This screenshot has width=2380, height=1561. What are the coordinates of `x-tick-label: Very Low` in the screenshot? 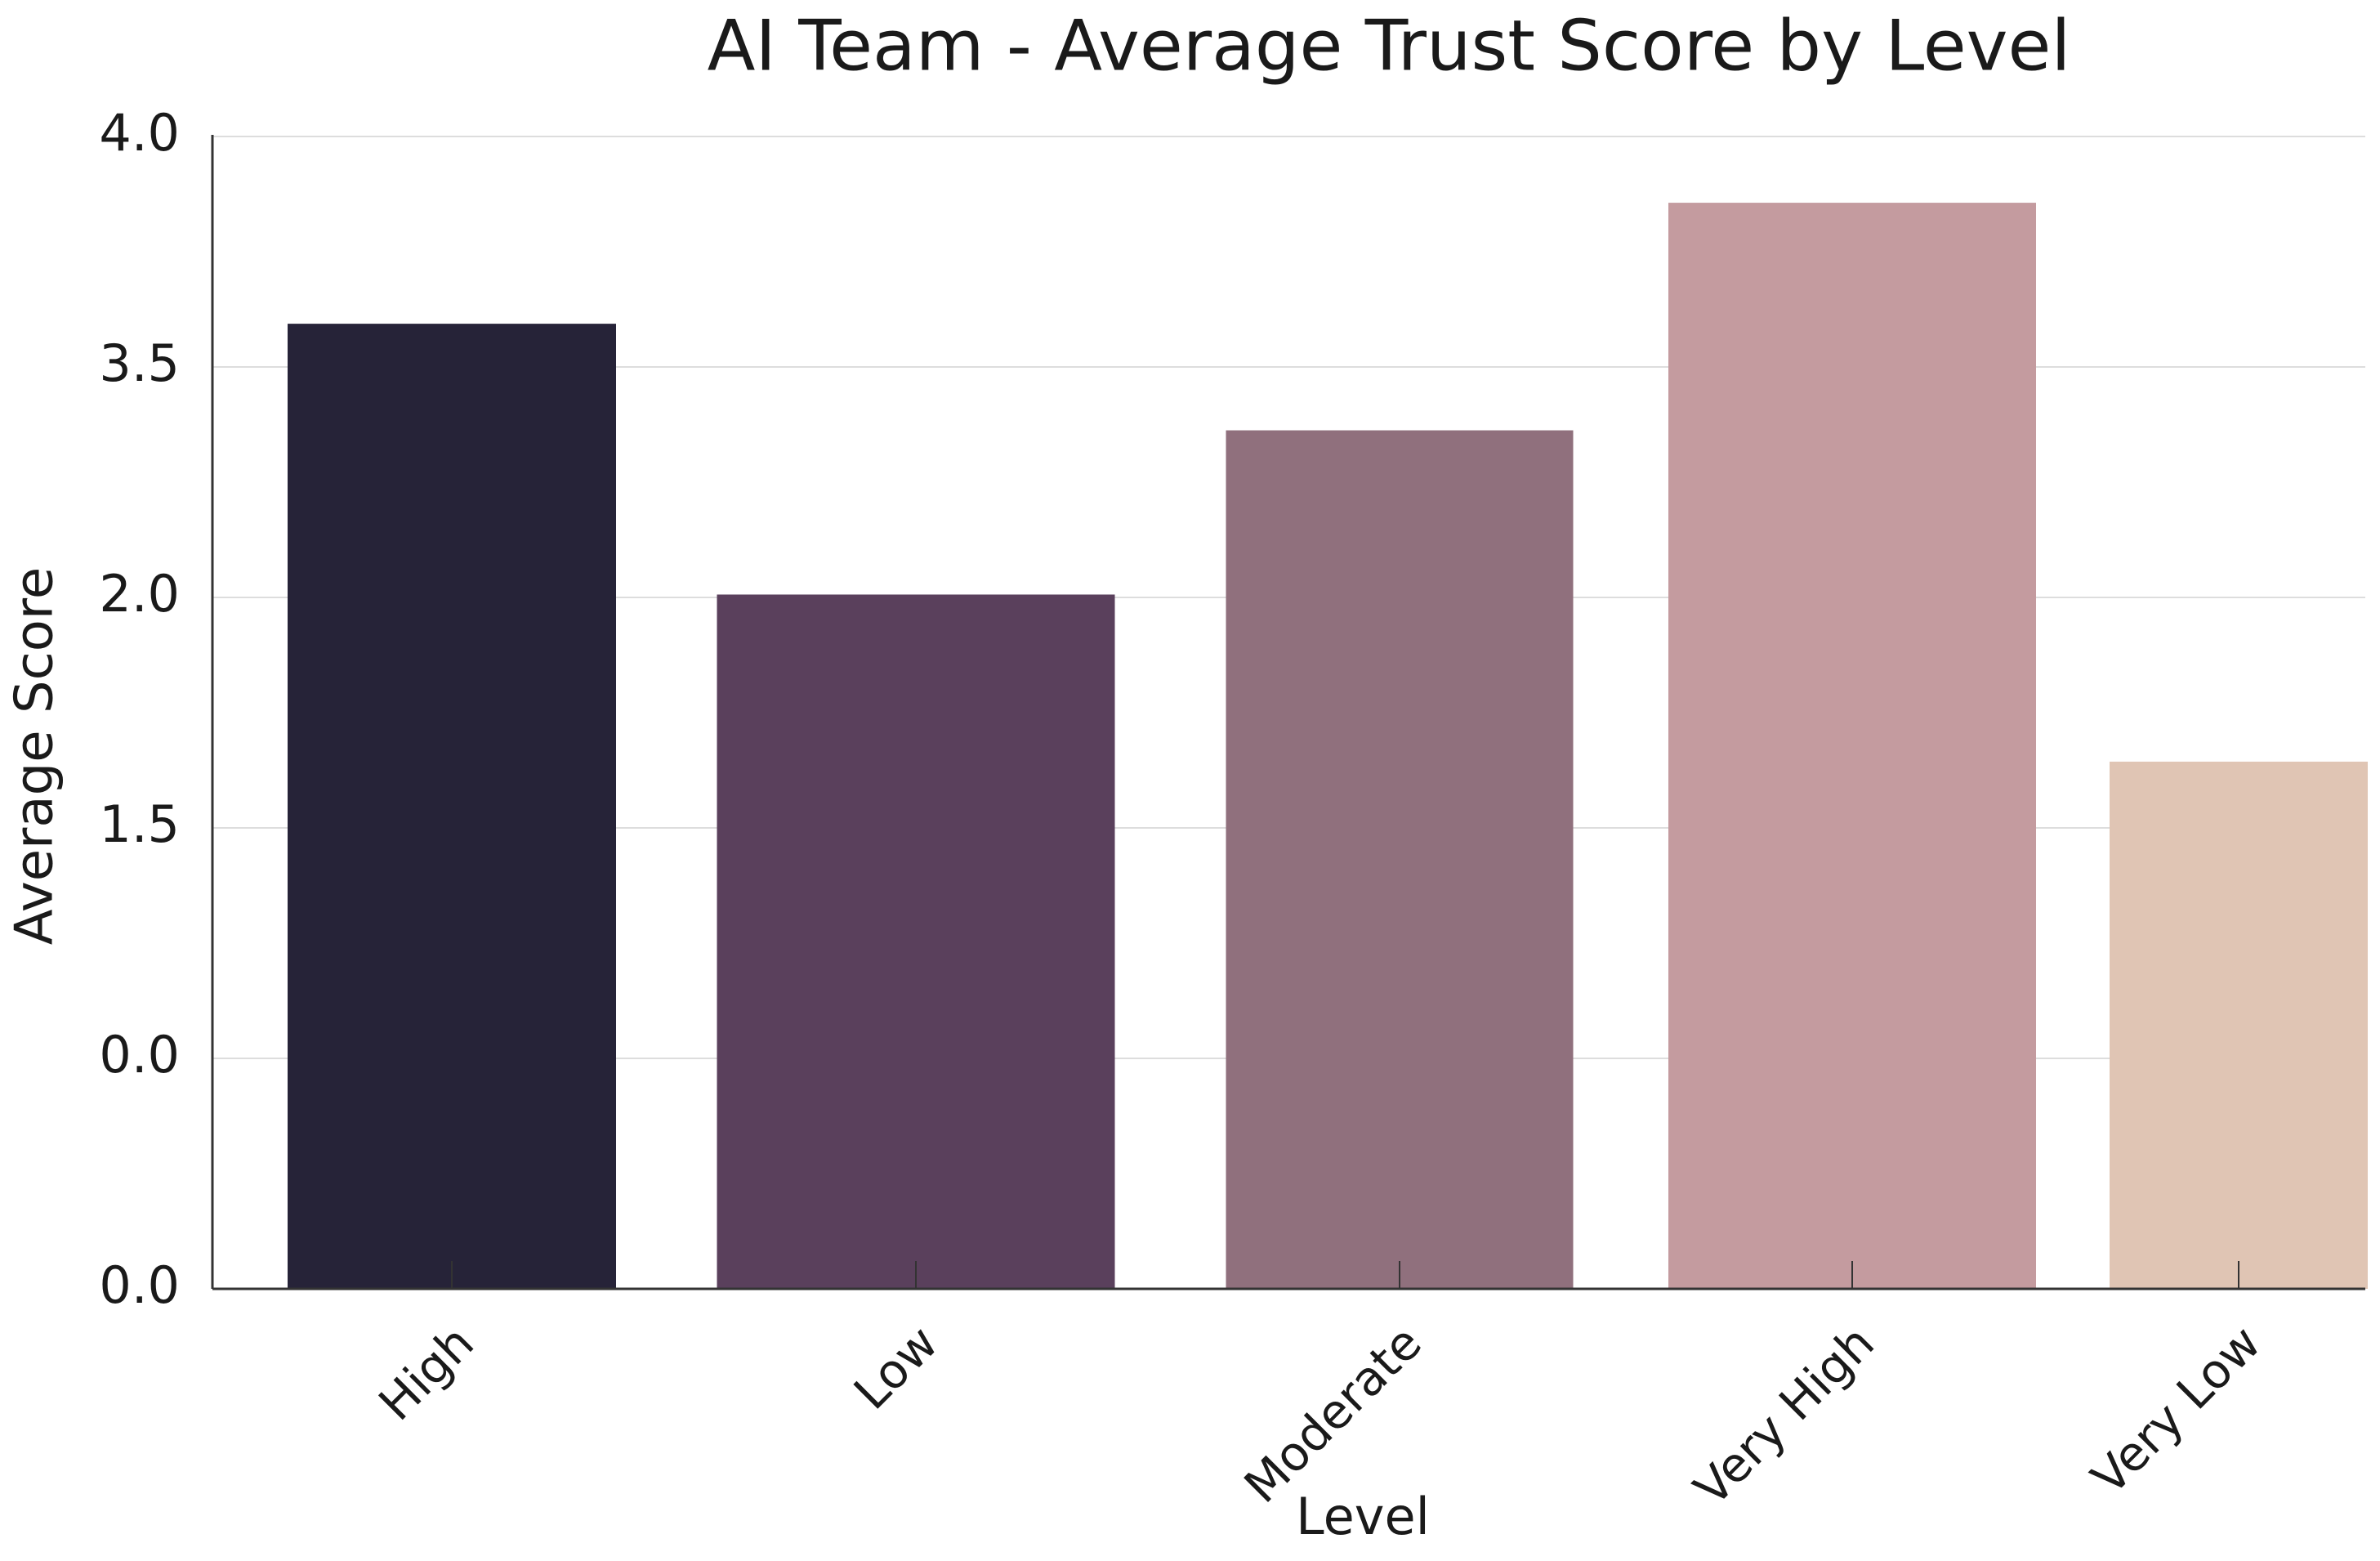 It's located at (2176, 1410).